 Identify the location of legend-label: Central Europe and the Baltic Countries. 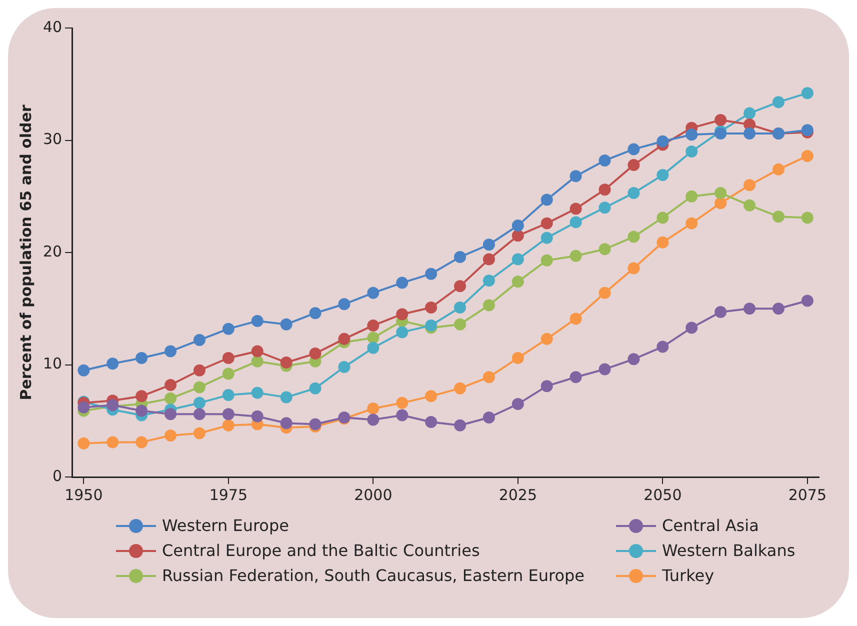
(321, 550).